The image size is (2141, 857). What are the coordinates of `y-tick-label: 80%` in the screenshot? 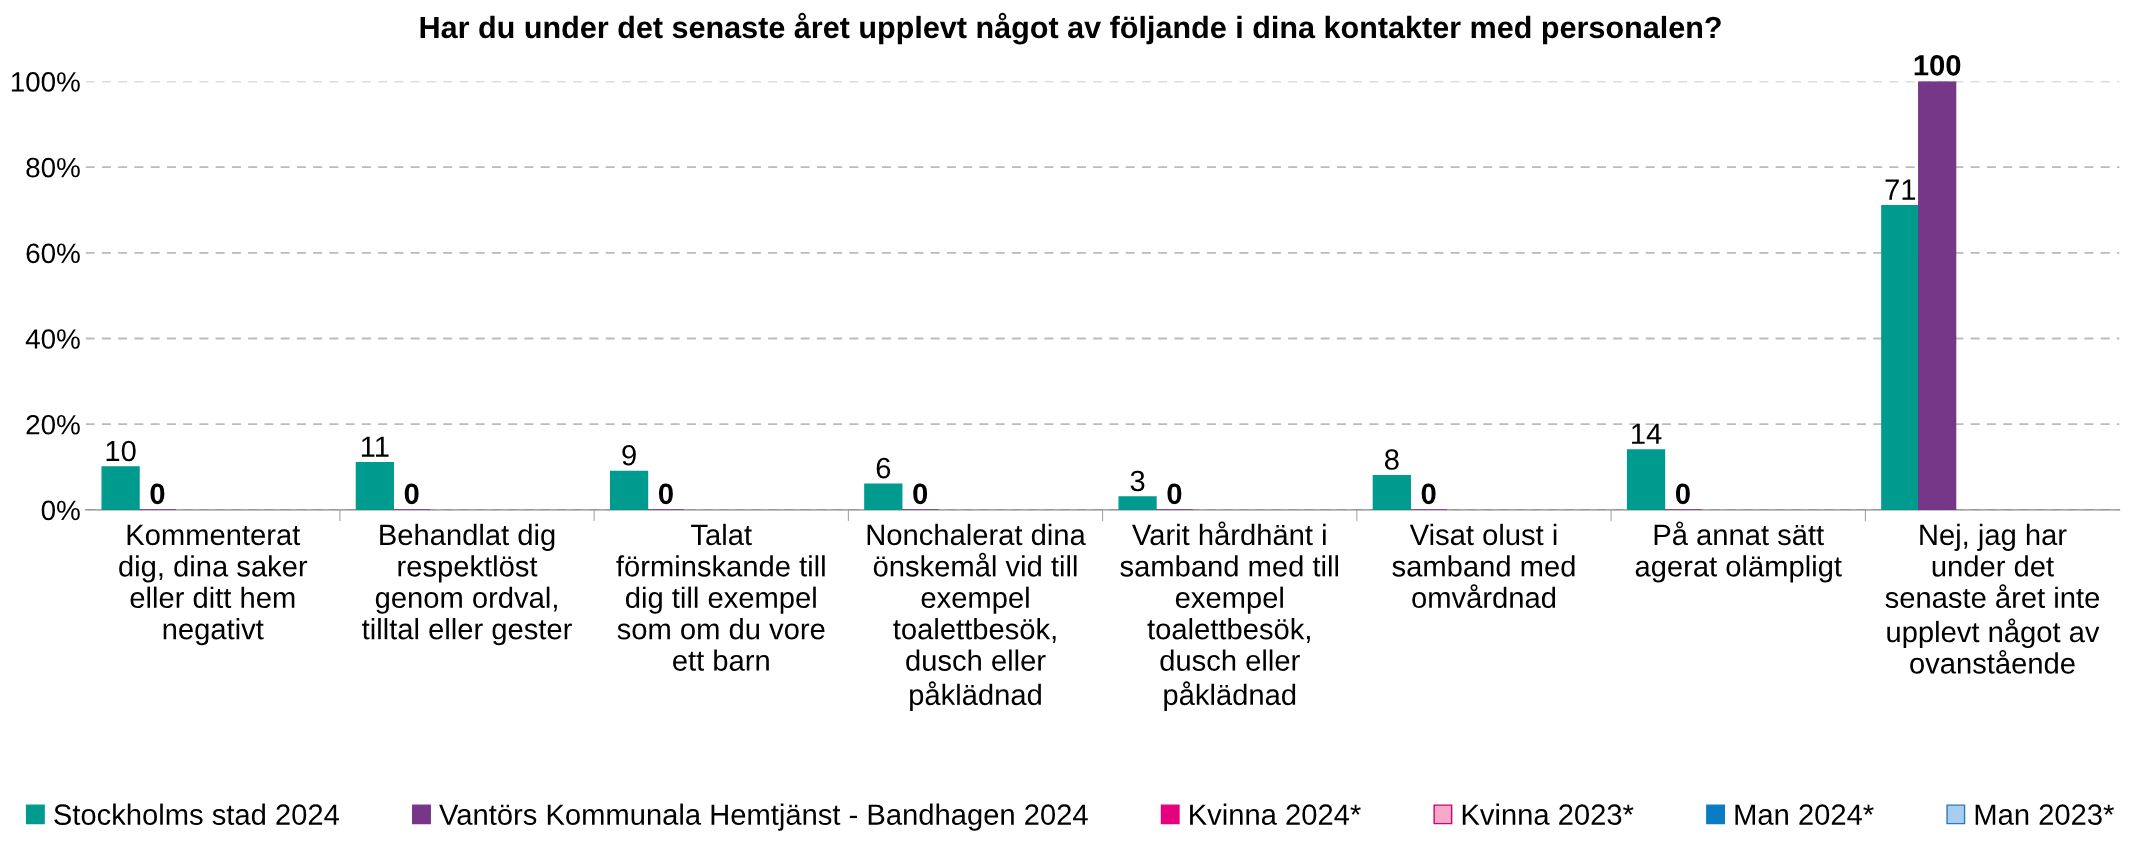 It's located at (53, 167).